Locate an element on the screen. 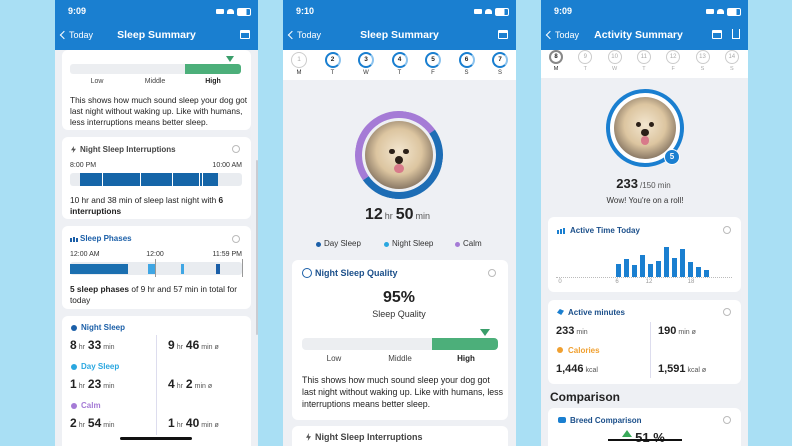  text-part: /150 min is located at coordinates (655, 185).